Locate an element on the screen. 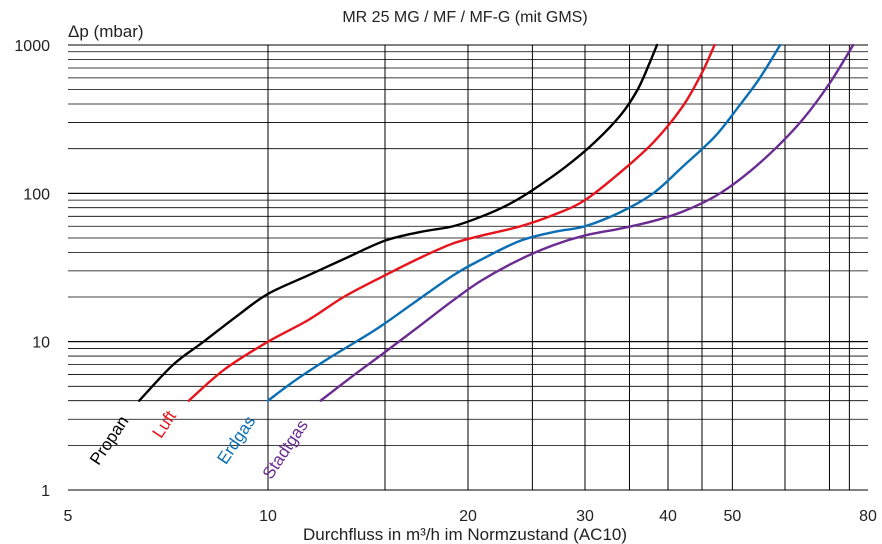  x-tick-label: 80 is located at coordinates (868, 516).